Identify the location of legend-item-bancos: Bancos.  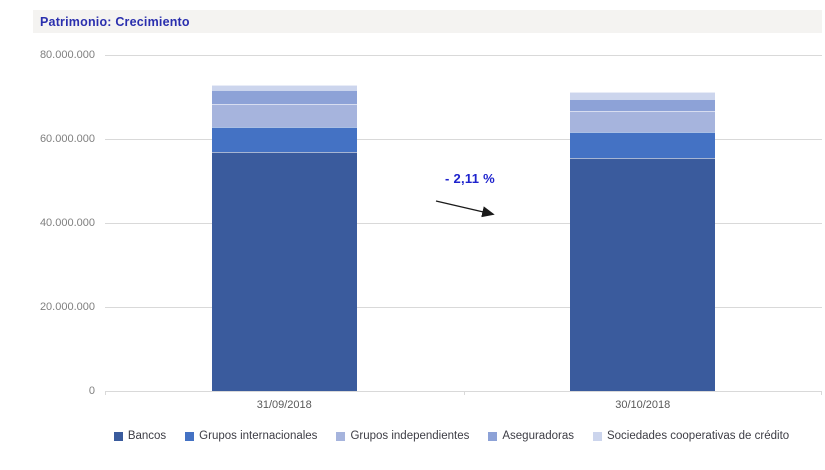
(140, 436).